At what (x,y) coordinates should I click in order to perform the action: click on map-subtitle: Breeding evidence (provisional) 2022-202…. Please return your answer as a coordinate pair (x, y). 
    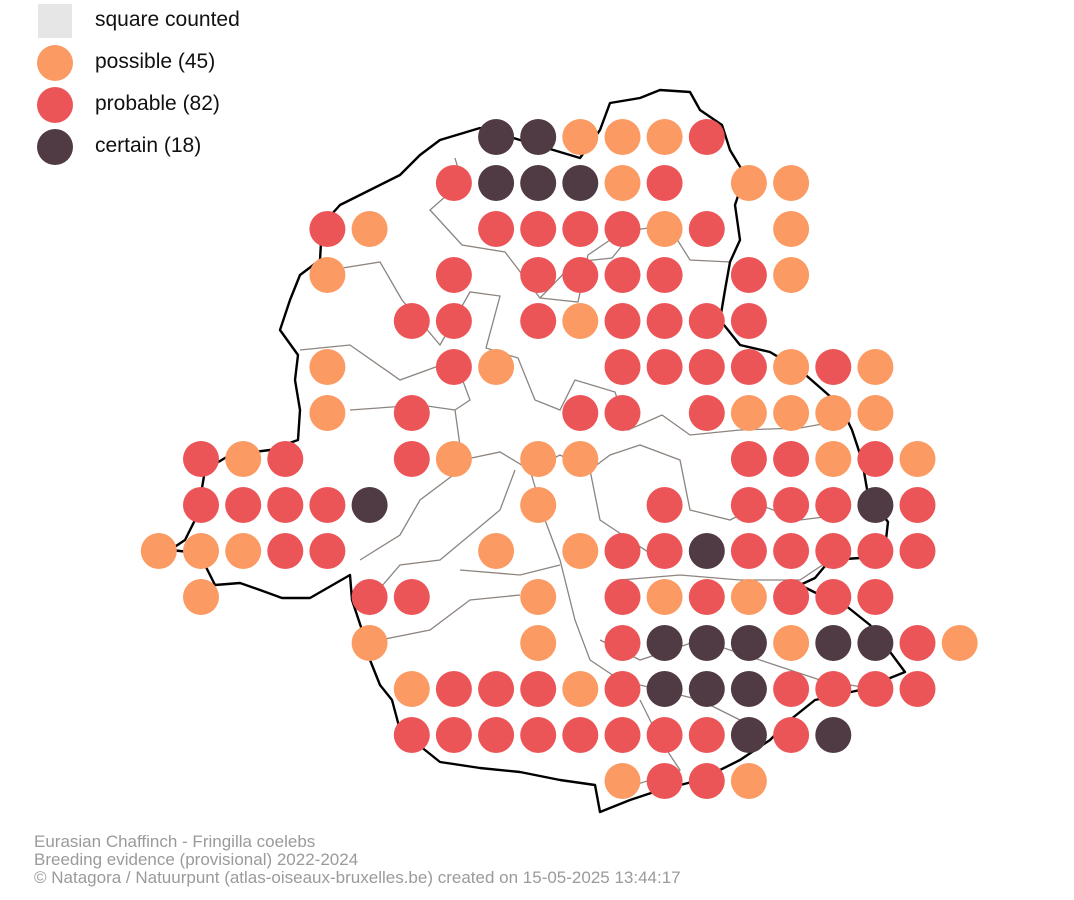
    Looking at the image, I should click on (196, 859).